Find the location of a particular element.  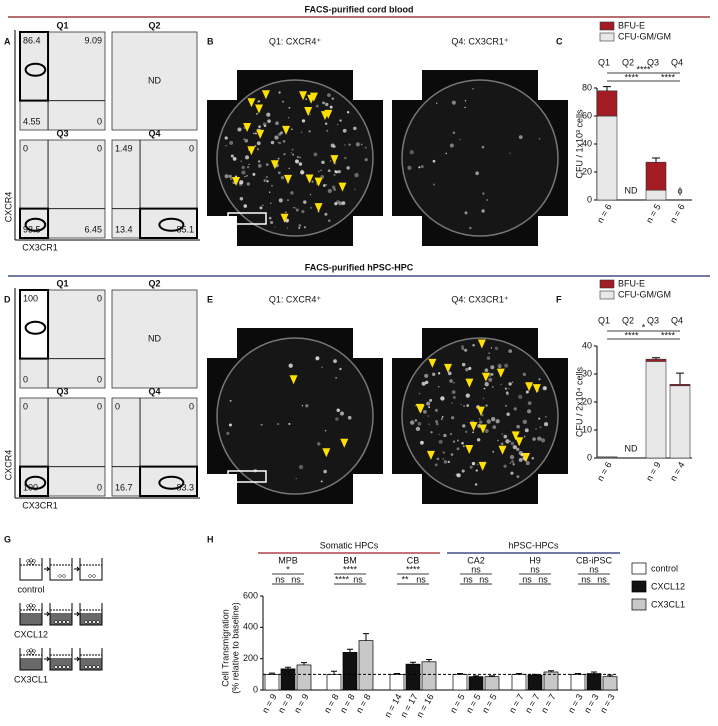

category-label: BM is located at coordinates (350, 560).